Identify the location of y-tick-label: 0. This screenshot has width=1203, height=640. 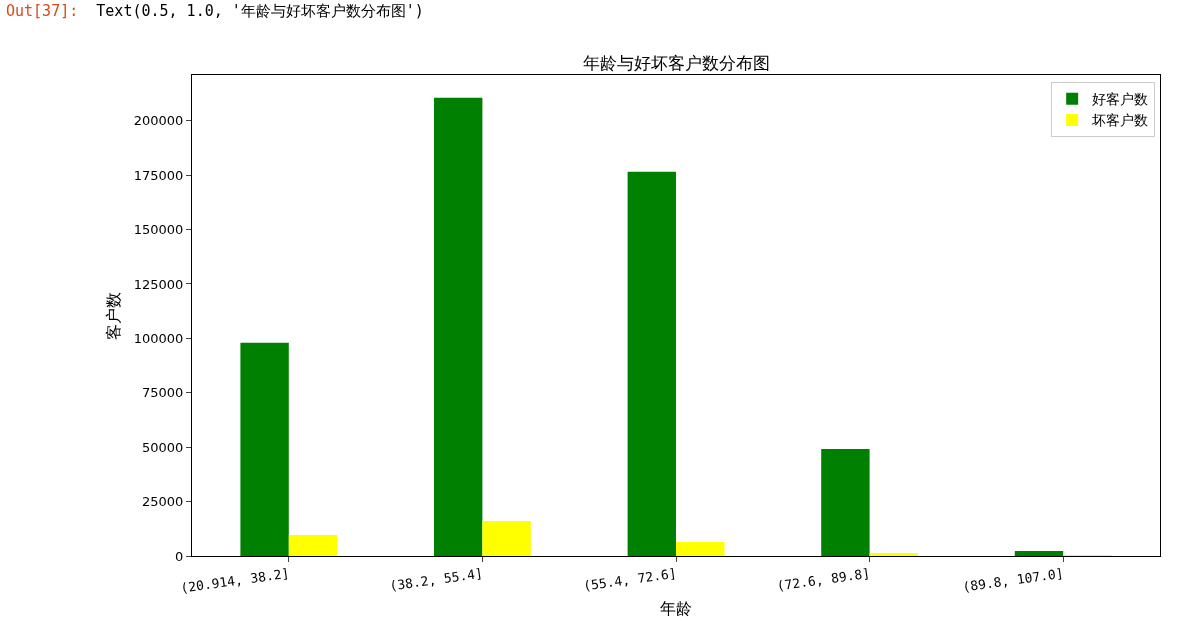
(179, 556).